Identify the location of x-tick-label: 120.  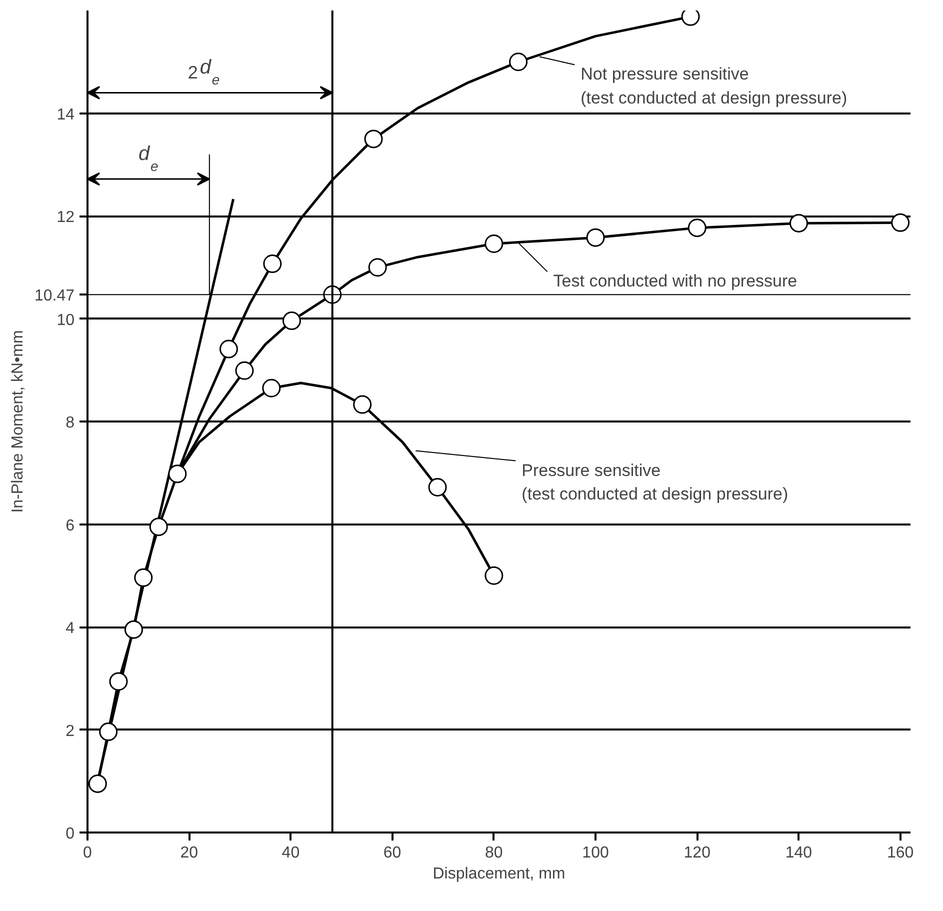
(697, 853).